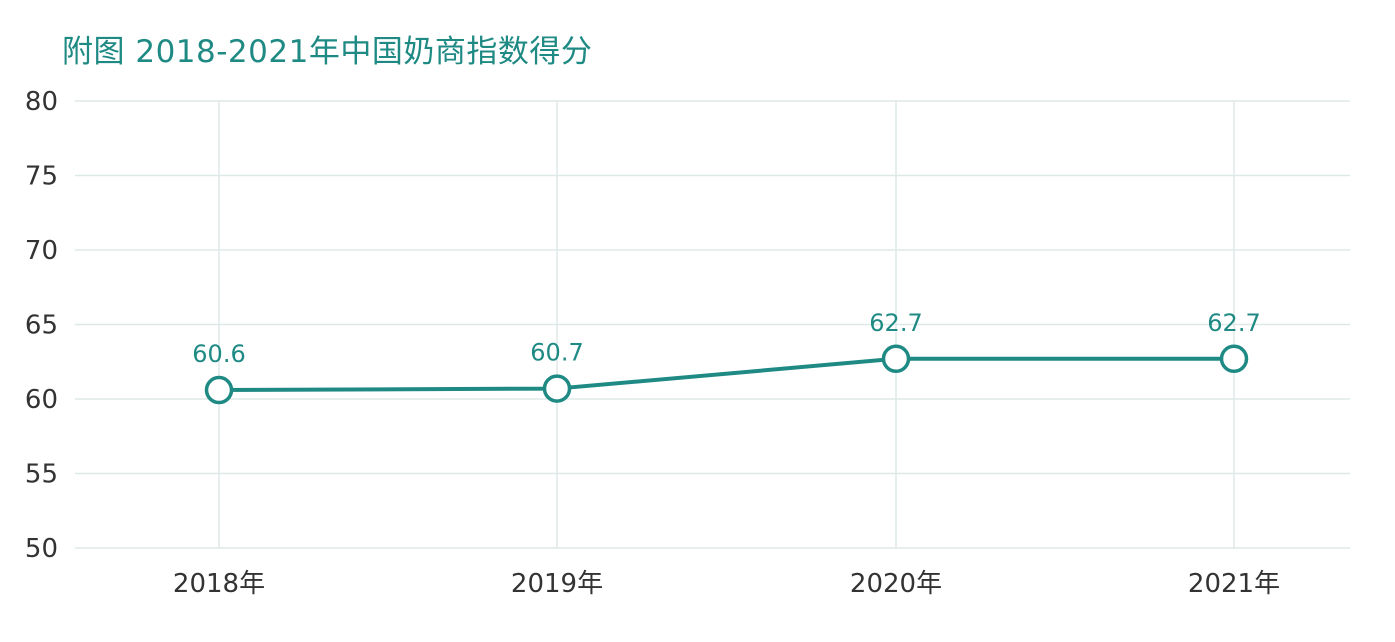  Describe the element at coordinates (41, 549) in the screenshot. I see `y-tick-label: 50` at that location.